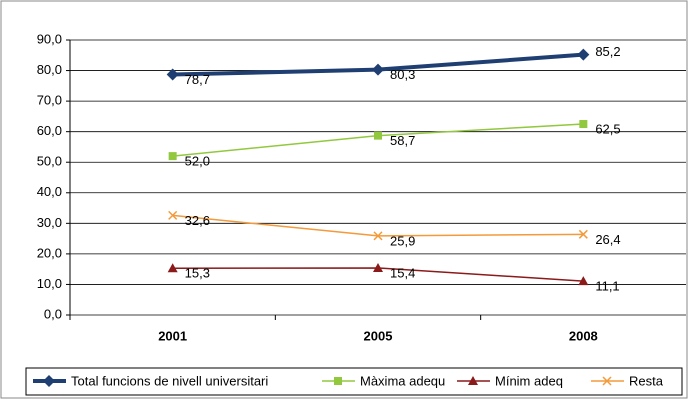 The width and height of the screenshot is (689, 400). I want to click on data-label: 58,7, so click(402, 140).